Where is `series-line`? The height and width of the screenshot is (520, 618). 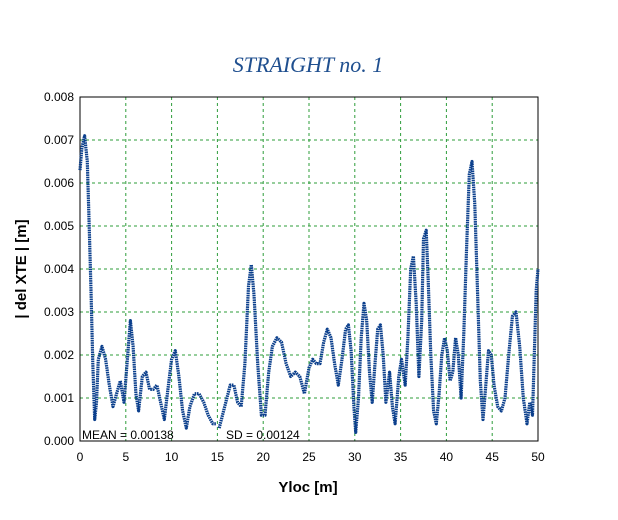 series-line is located at coordinates (147, 282).